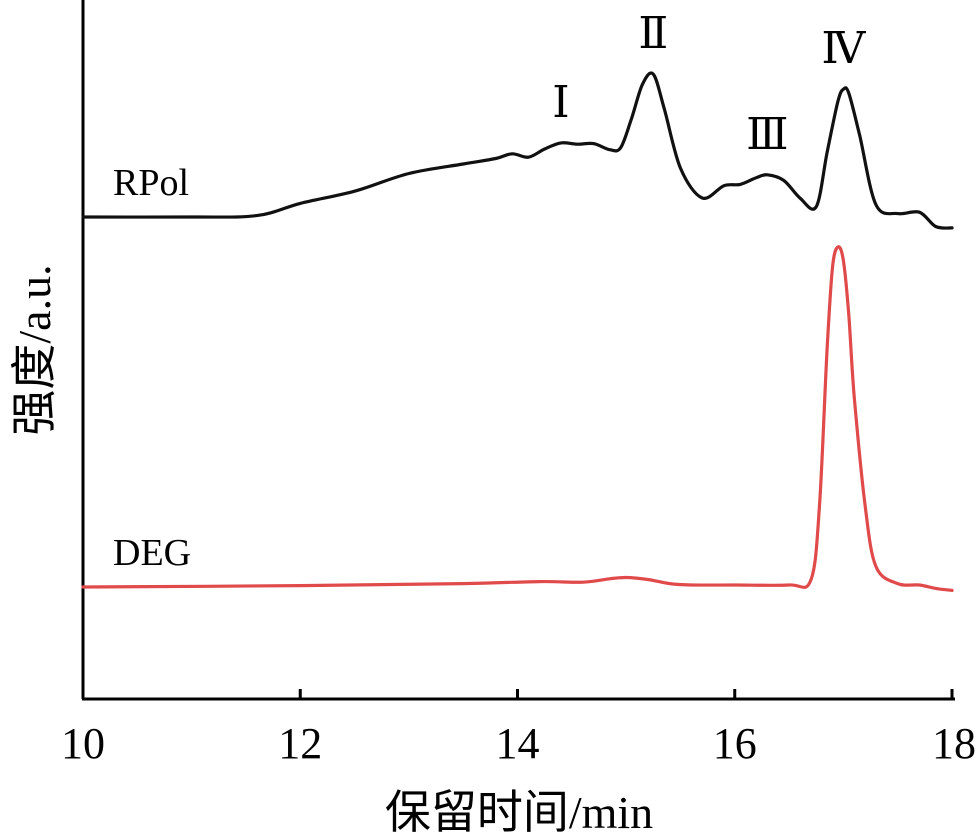 Image resolution: width=978 pixels, height=836 pixels. What do you see at coordinates (152, 553) in the screenshot?
I see `series-label-deg: DEG` at bounding box center [152, 553].